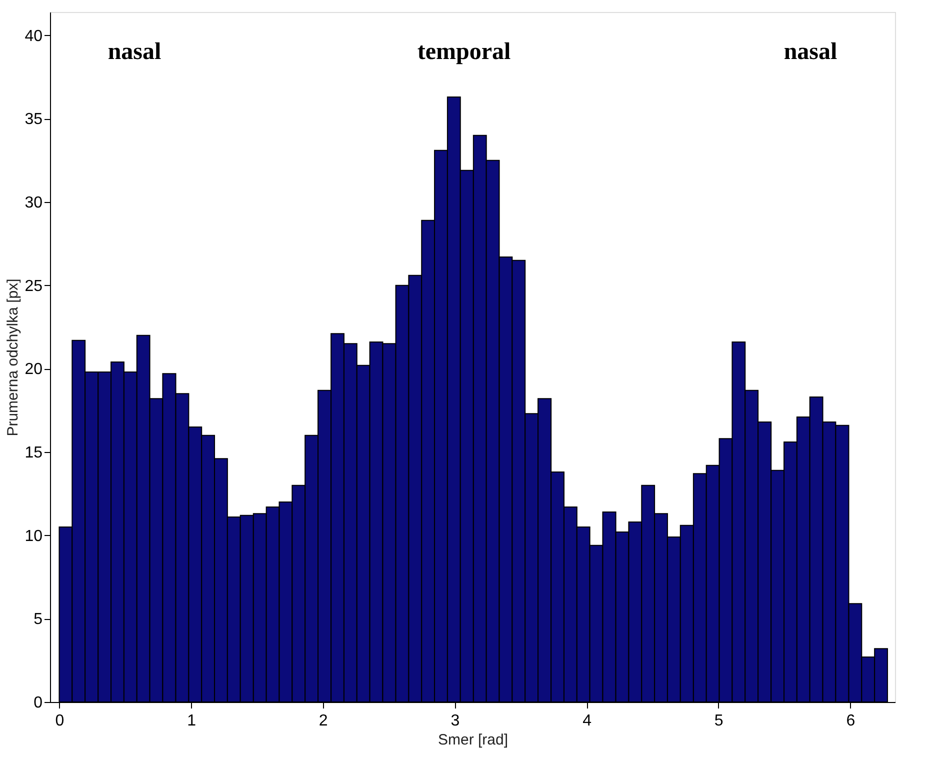 The image size is (947, 775). I want to click on x-tick-label: 6, so click(851, 721).